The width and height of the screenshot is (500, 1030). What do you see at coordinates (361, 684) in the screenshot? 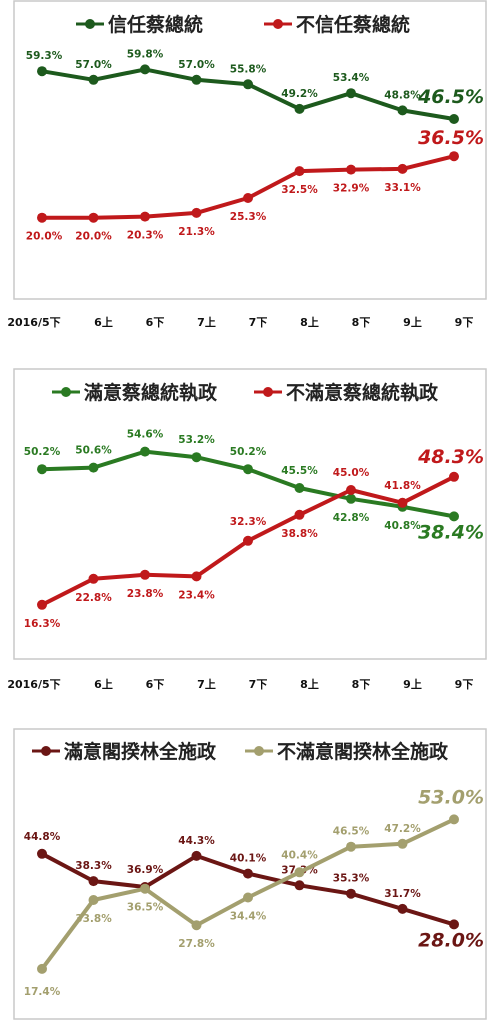
I see `x-tick-label: 8下` at bounding box center [361, 684].